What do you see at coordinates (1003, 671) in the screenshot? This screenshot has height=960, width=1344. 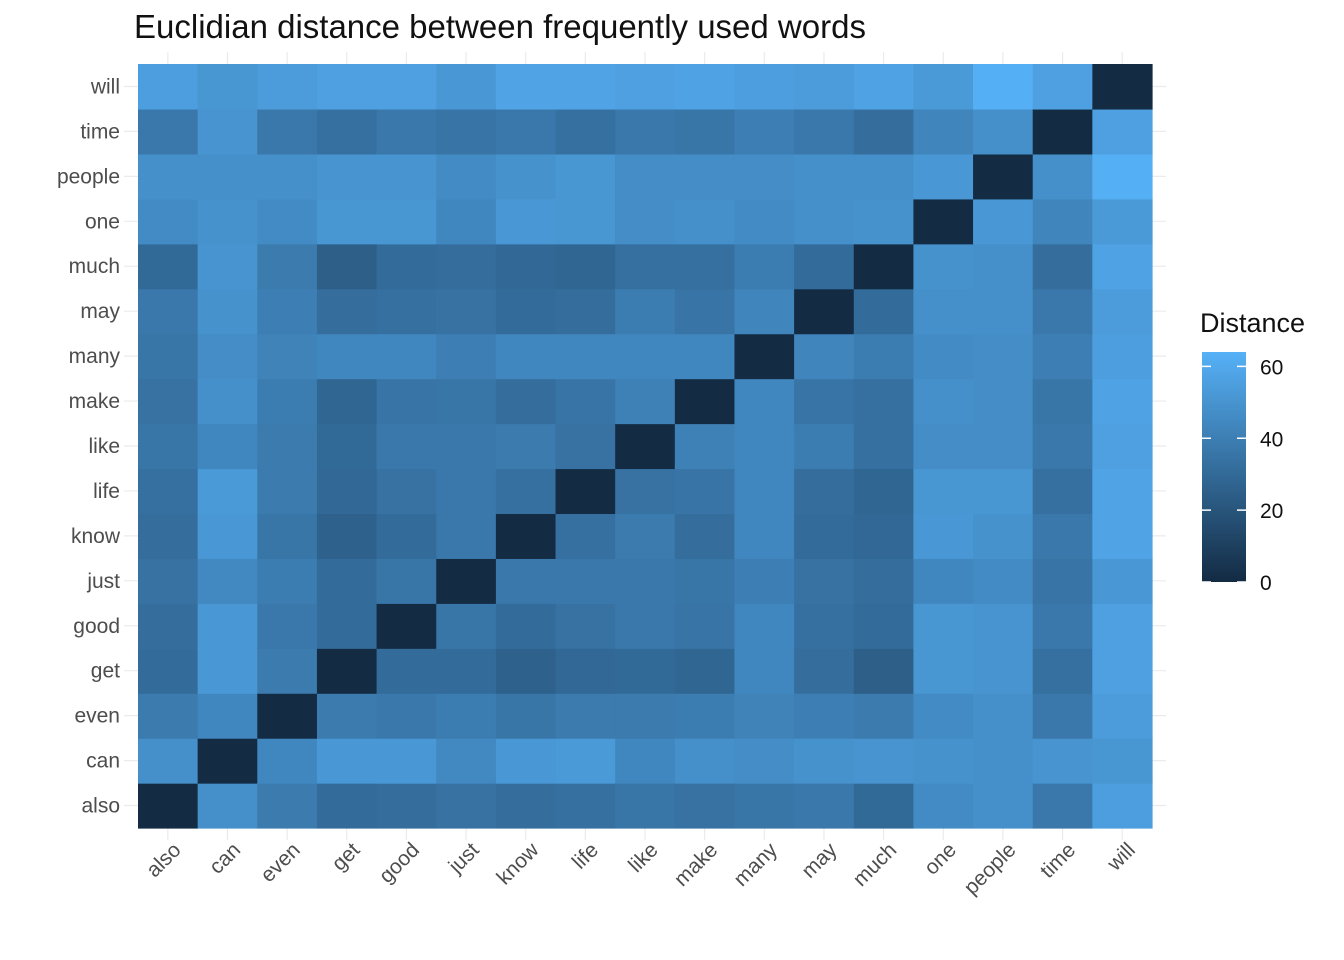 I see `heatmap-cell-people-get` at bounding box center [1003, 671].